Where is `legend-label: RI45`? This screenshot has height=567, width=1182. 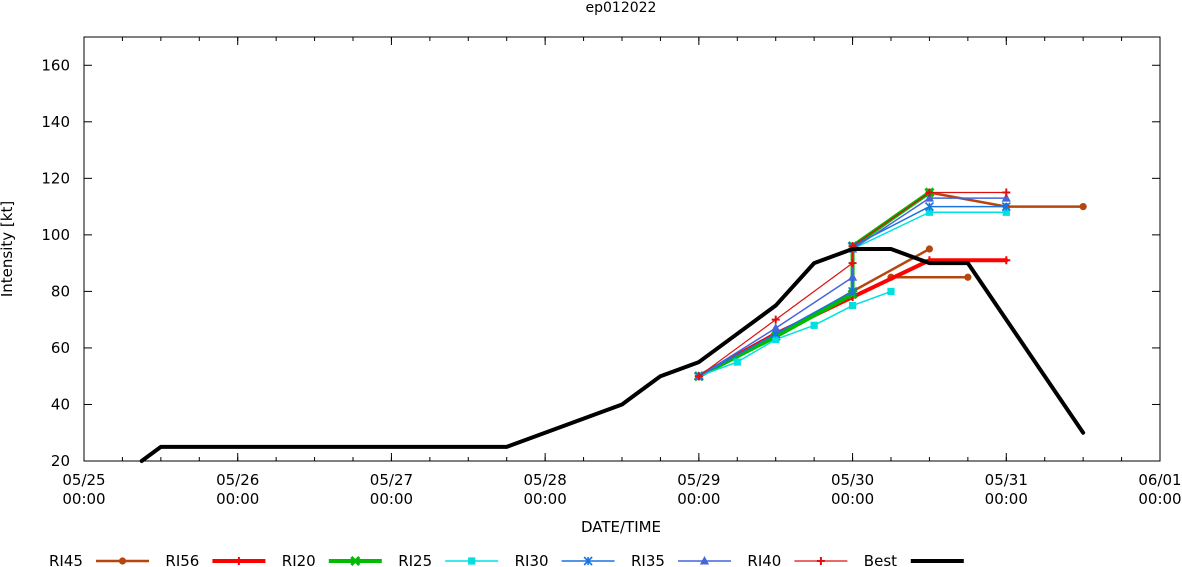 legend-label: RI45 is located at coordinates (66, 559).